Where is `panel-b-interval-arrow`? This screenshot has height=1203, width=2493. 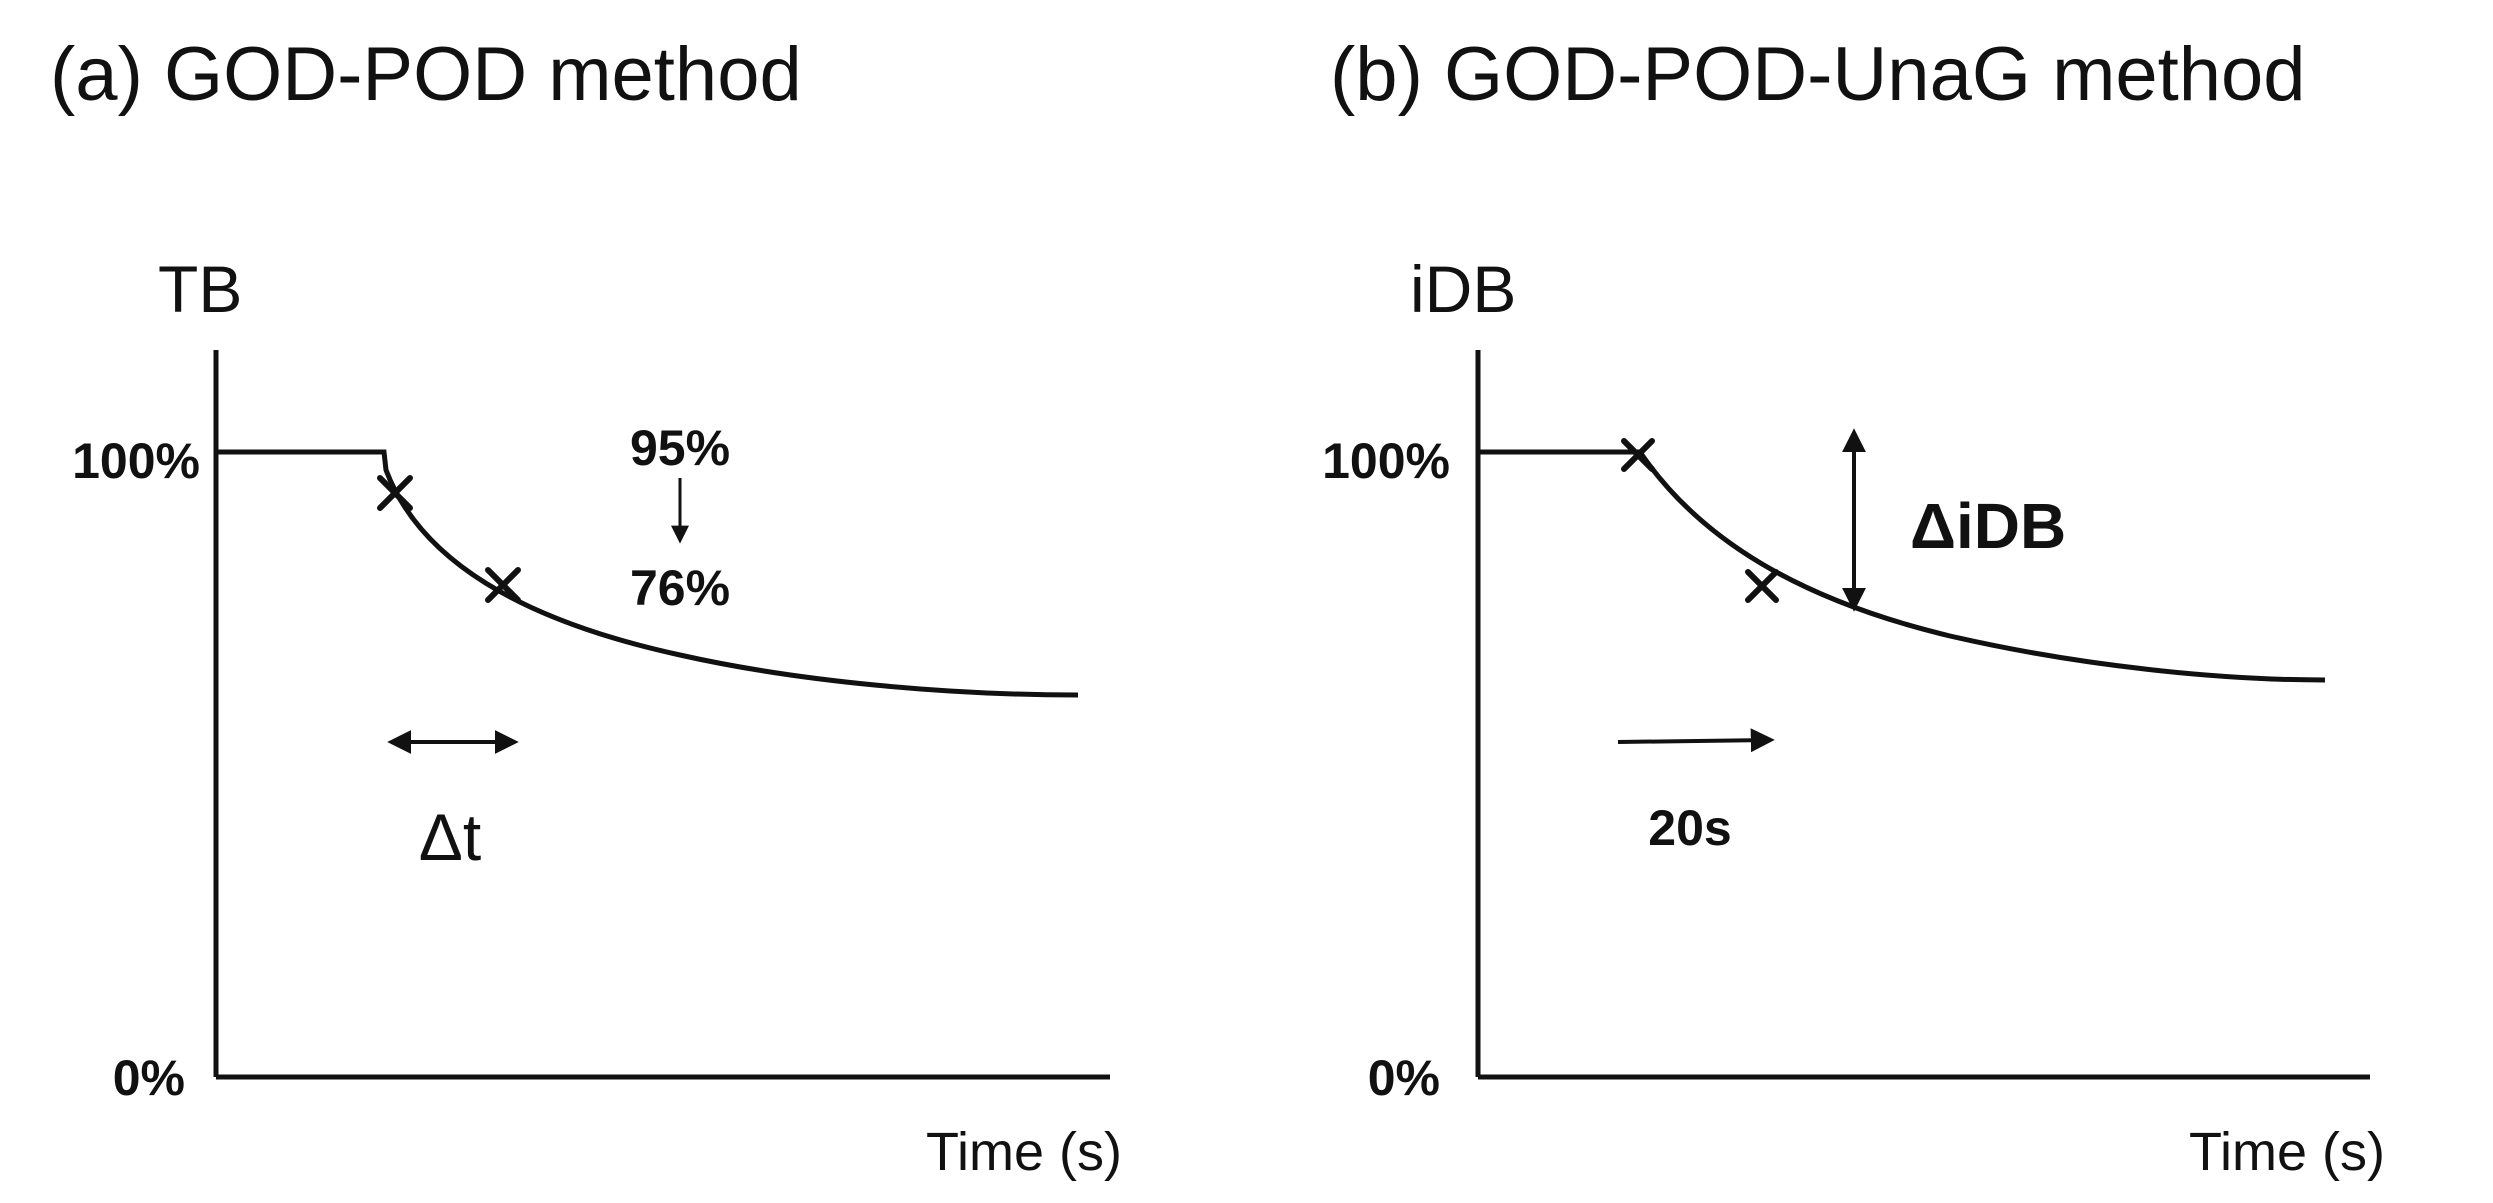 panel-b-interval-arrow is located at coordinates (1696, 740).